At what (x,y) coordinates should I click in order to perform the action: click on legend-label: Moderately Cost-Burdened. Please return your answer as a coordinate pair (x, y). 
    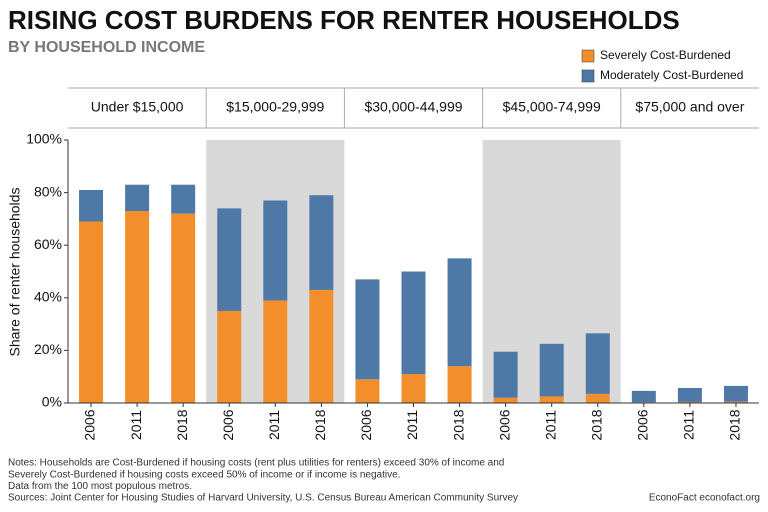
    Looking at the image, I should click on (671, 75).